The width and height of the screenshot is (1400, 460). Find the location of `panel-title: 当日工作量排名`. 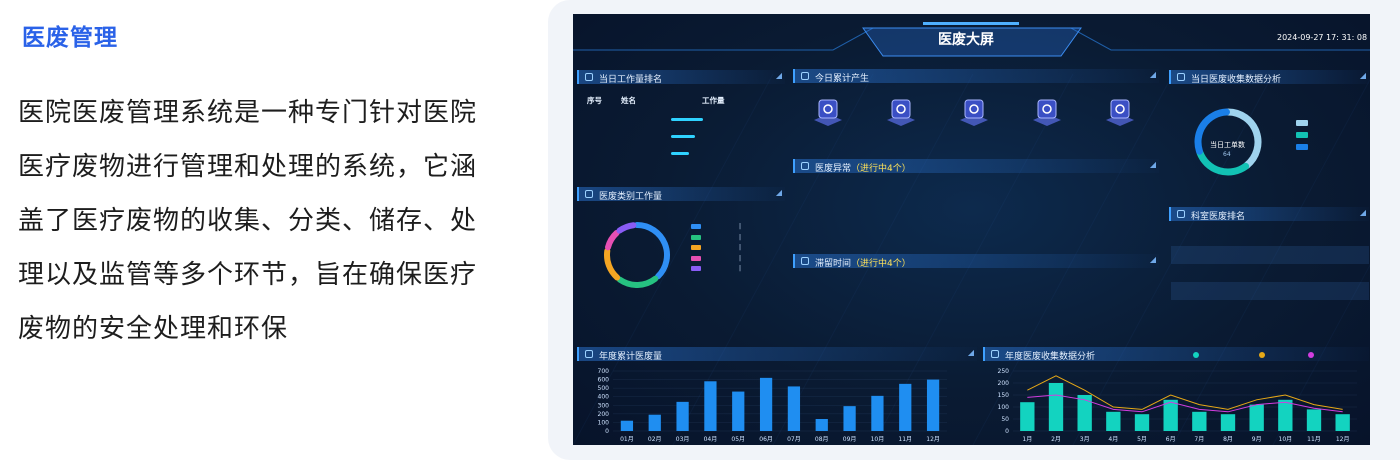

panel-title: 当日工作量排名 is located at coordinates (631, 80).